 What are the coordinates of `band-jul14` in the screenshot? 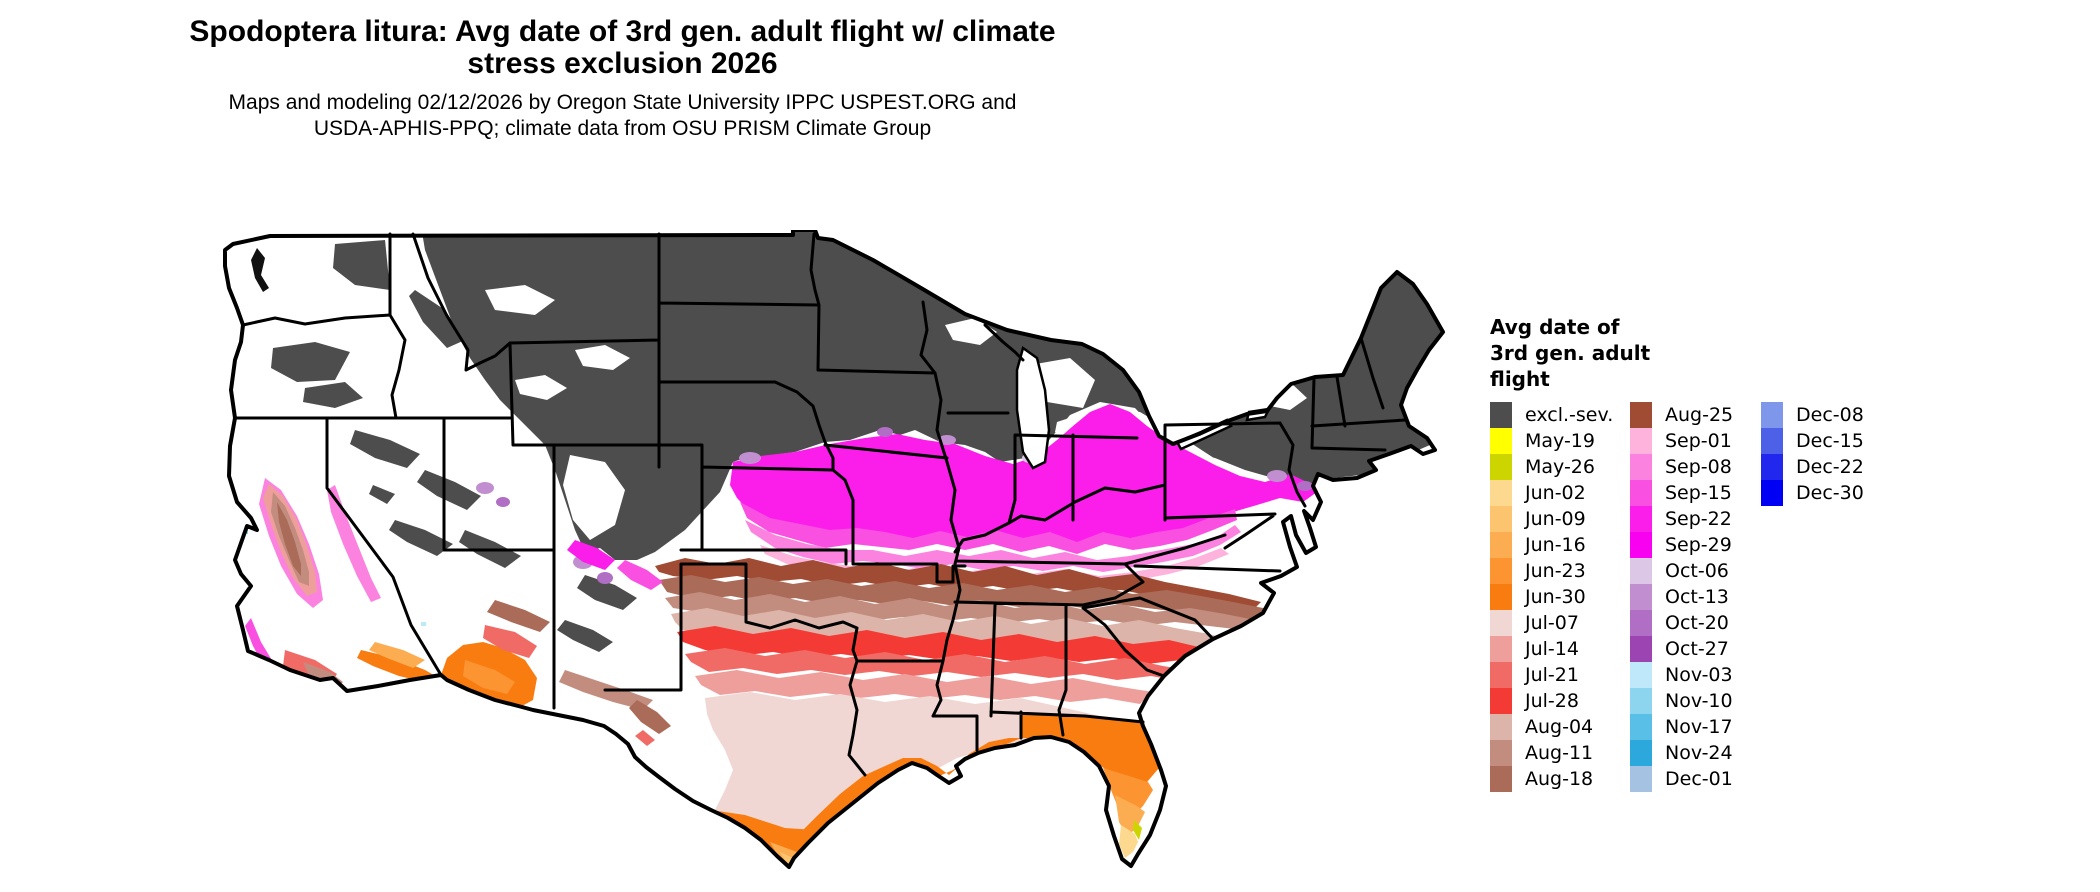 It's located at (924, 687).